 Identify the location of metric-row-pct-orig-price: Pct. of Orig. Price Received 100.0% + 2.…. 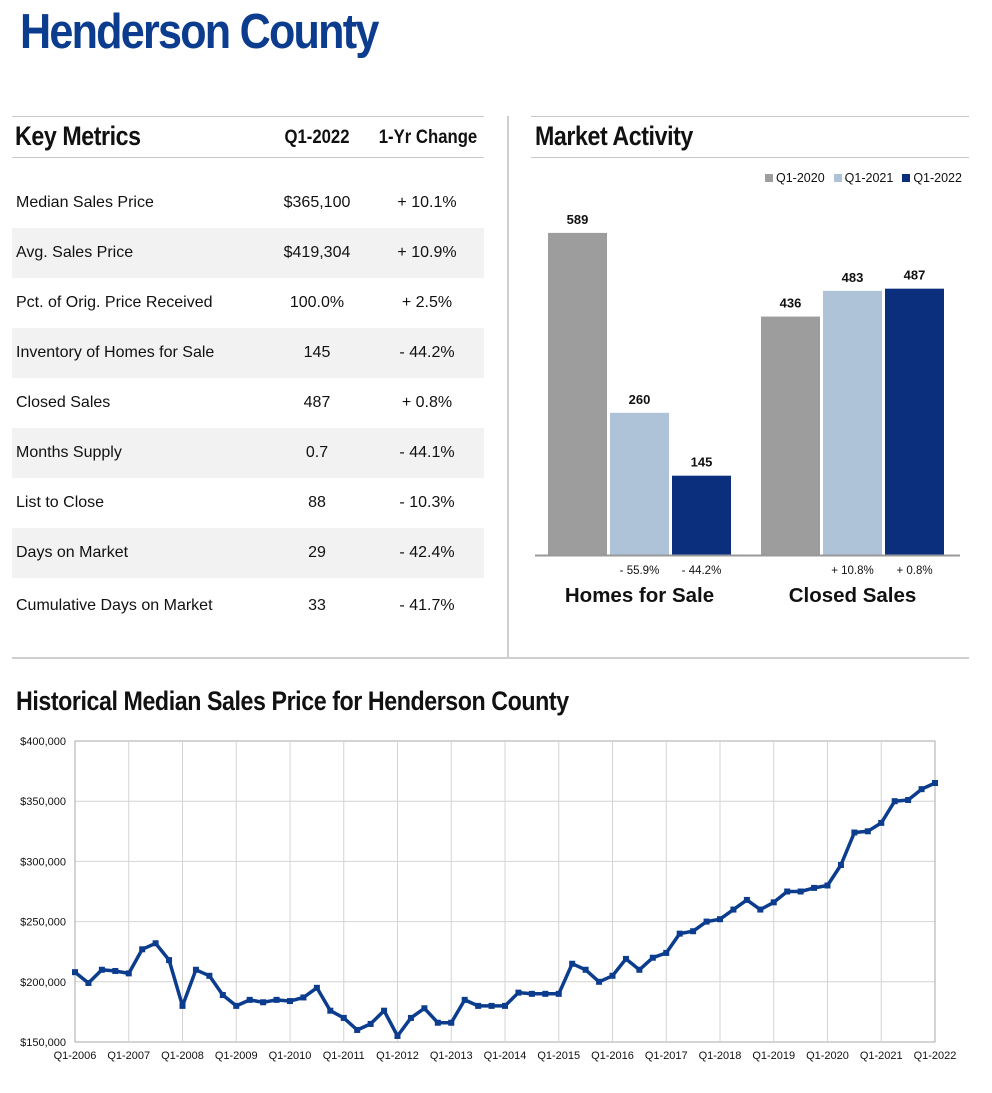
(248, 303).